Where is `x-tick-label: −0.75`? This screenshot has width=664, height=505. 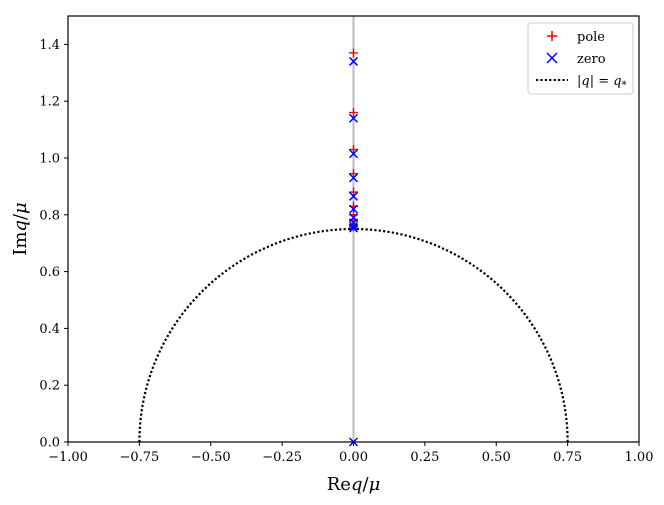
x-tick-label: −0.75 is located at coordinates (139, 457).